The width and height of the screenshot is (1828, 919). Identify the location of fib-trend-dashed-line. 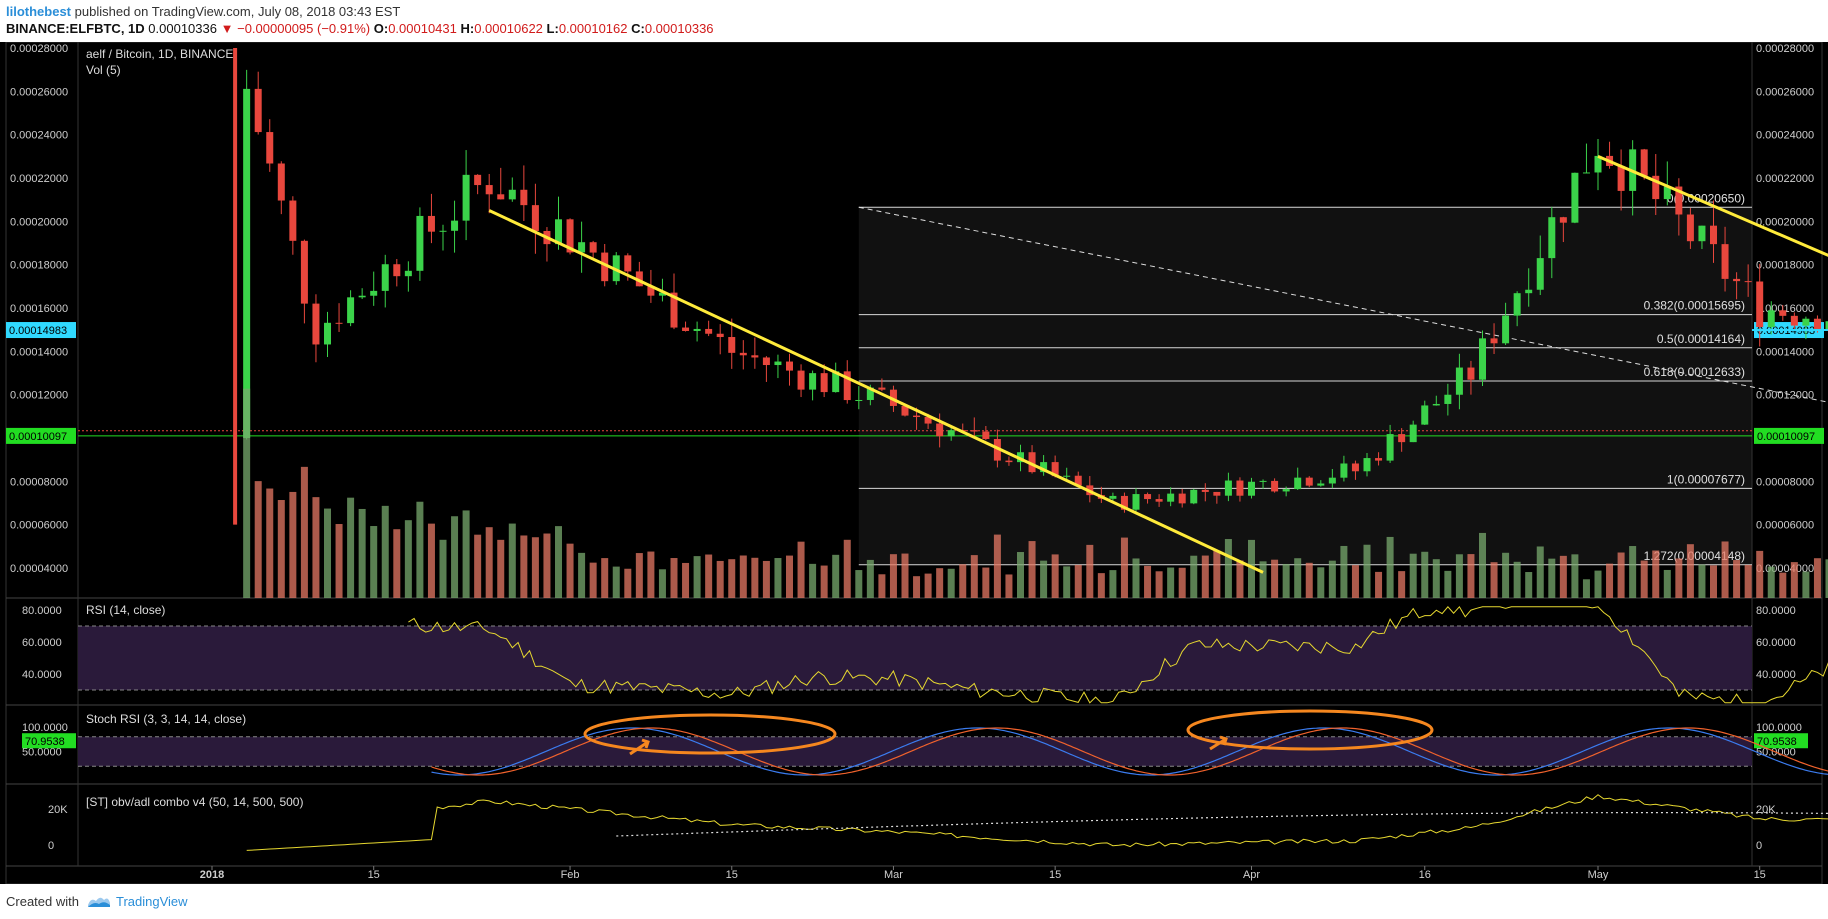
(1343, 304).